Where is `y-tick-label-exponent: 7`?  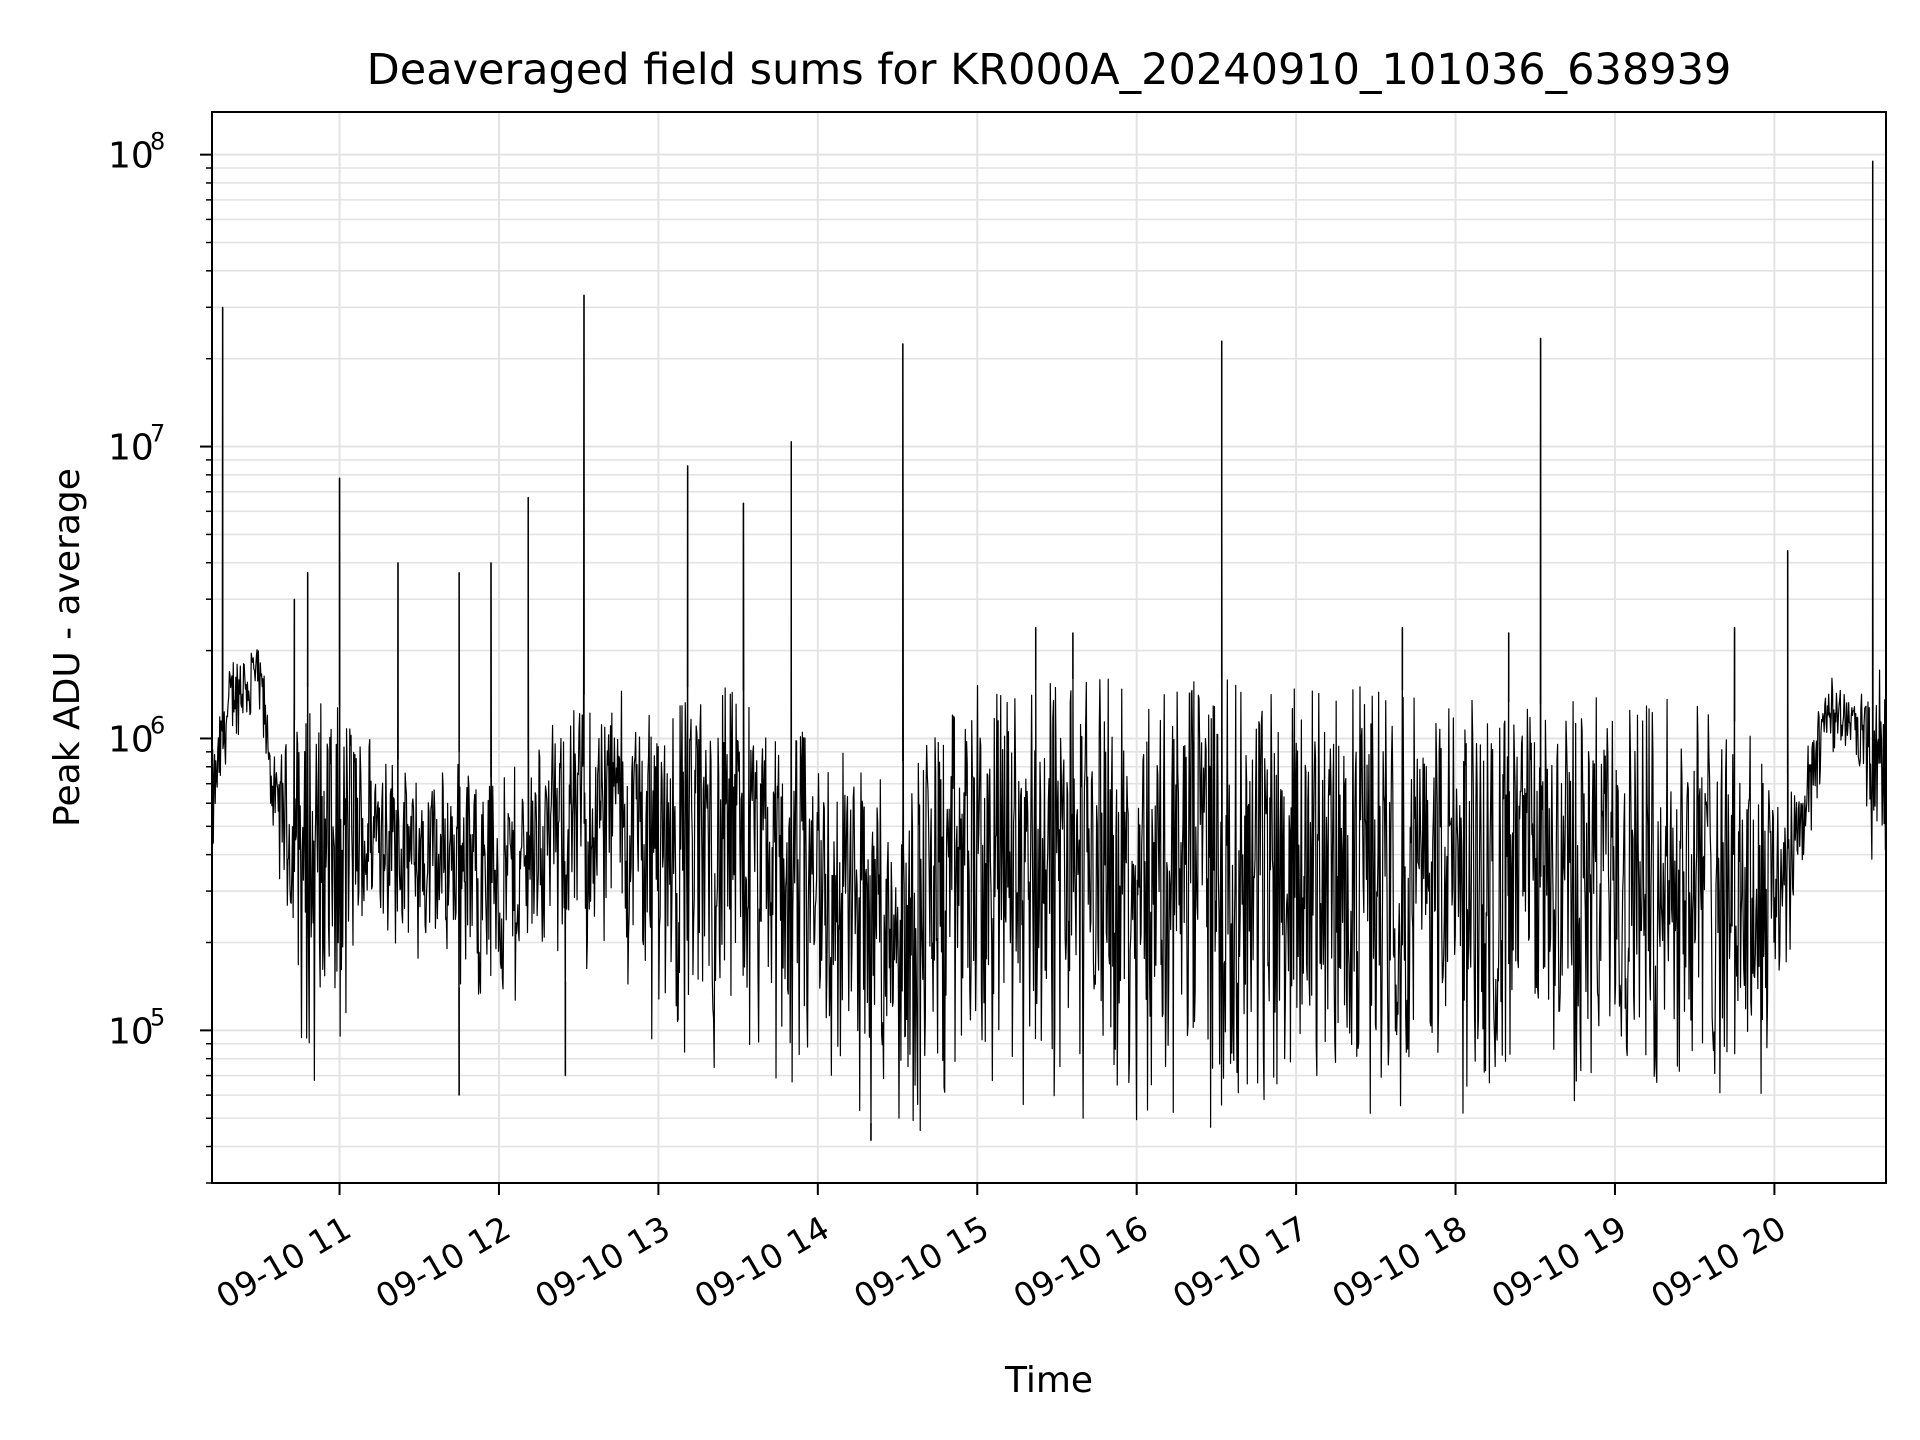 y-tick-label-exponent: 7 is located at coordinates (157, 434).